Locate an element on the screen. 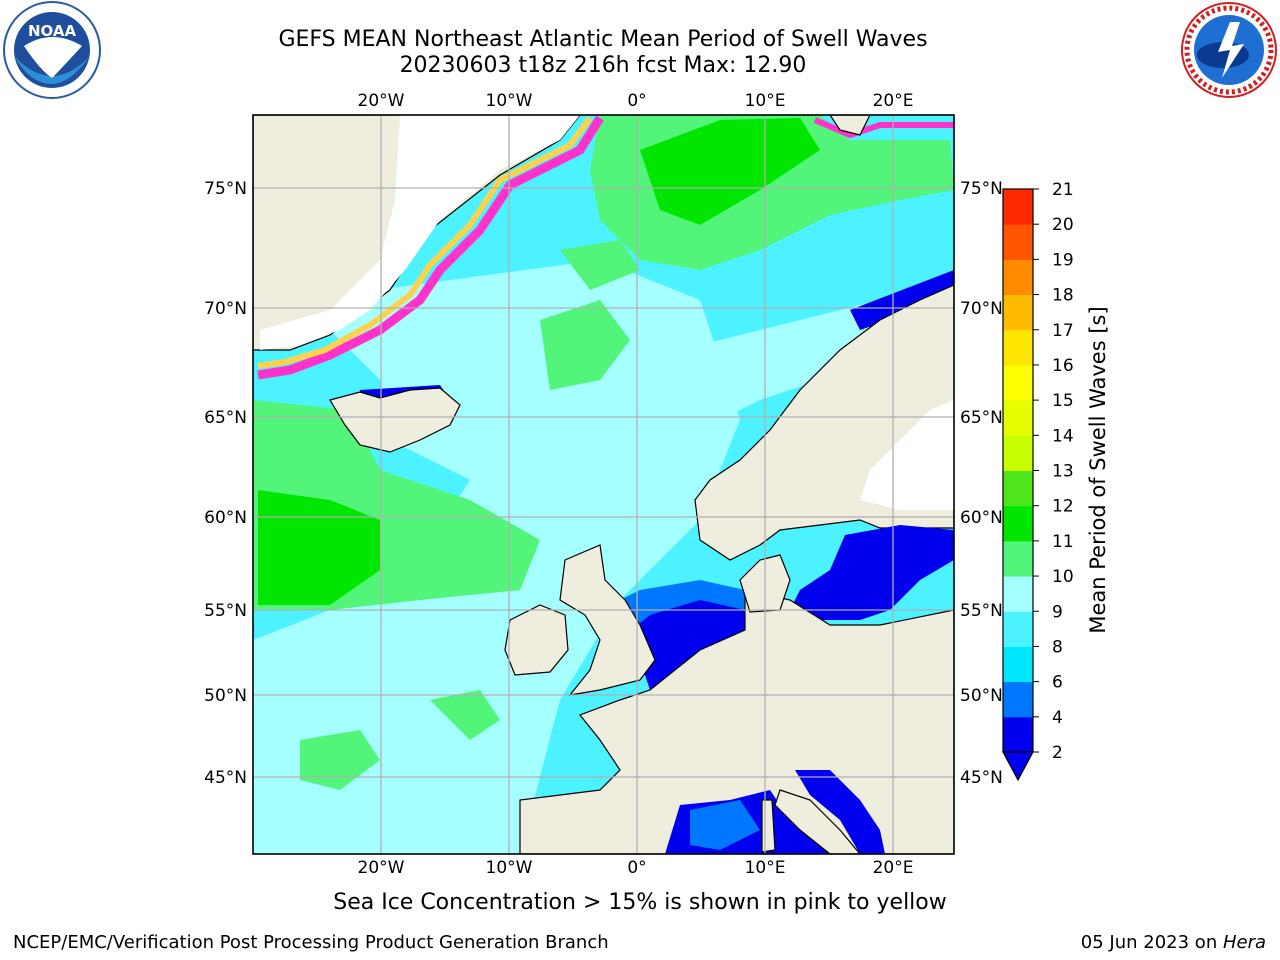 The image size is (1280, 960). italy-land is located at coordinates (817, 821).